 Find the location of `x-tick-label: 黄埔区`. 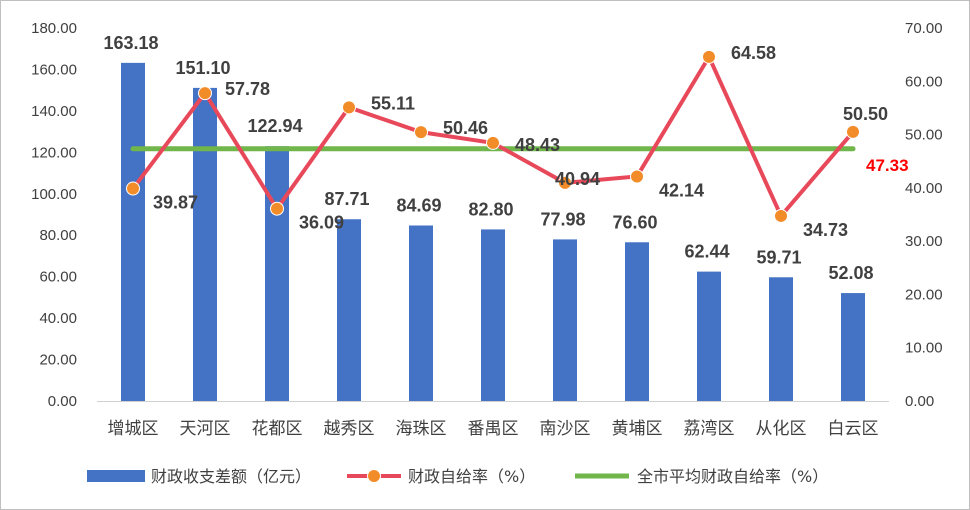

x-tick-label: 黄埔区 is located at coordinates (637, 429).